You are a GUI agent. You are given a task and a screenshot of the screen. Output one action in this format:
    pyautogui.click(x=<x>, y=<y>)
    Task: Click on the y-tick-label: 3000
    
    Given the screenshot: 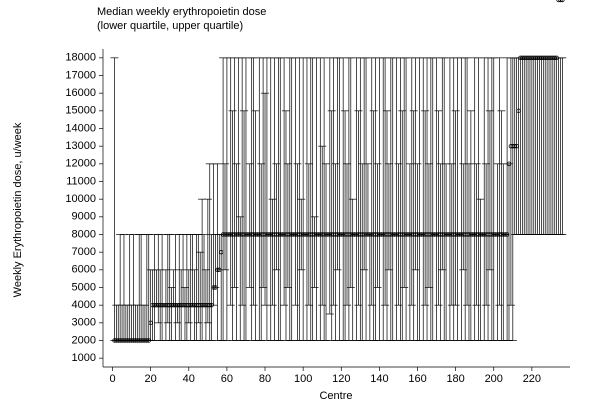 What is the action you would take?
    pyautogui.click(x=84, y=323)
    